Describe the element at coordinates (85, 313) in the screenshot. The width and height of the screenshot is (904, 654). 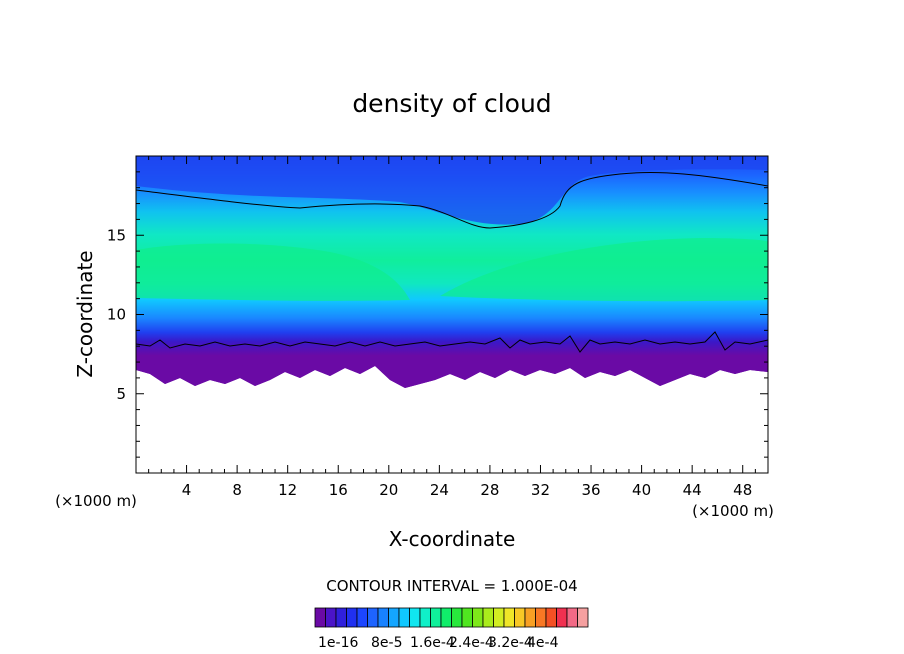
I see `y-axis-label: Z-coordinate` at that location.